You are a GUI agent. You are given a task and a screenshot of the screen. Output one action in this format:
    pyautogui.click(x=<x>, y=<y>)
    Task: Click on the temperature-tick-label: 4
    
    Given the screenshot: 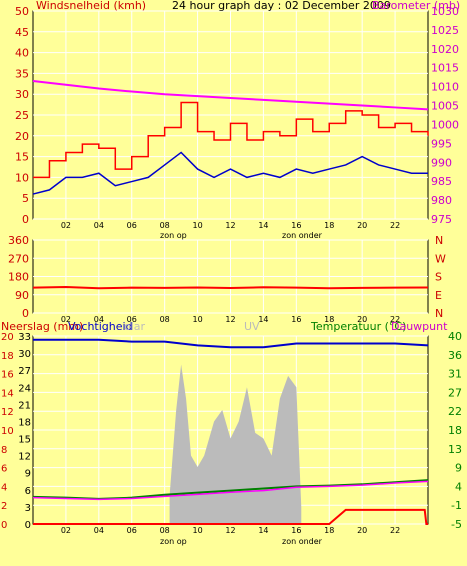 What is the action you would take?
    pyautogui.click(x=458, y=486)
    